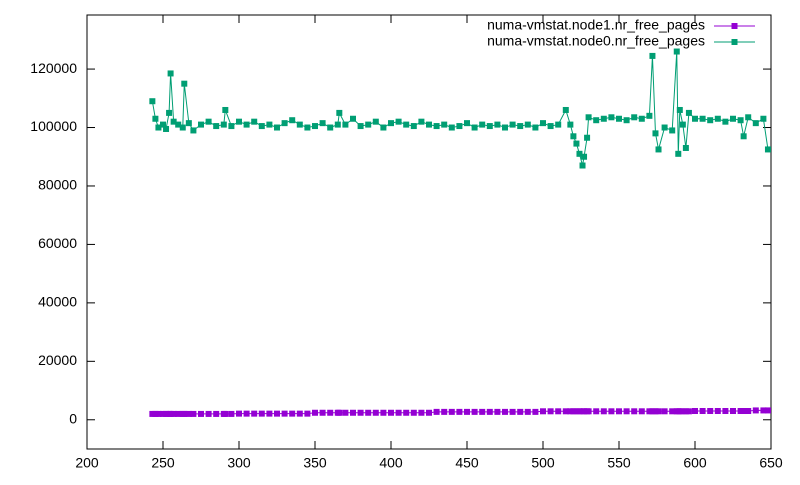 The width and height of the screenshot is (800, 485). Describe the element at coordinates (239, 463) in the screenshot. I see `x-tick-label: 300` at that location.